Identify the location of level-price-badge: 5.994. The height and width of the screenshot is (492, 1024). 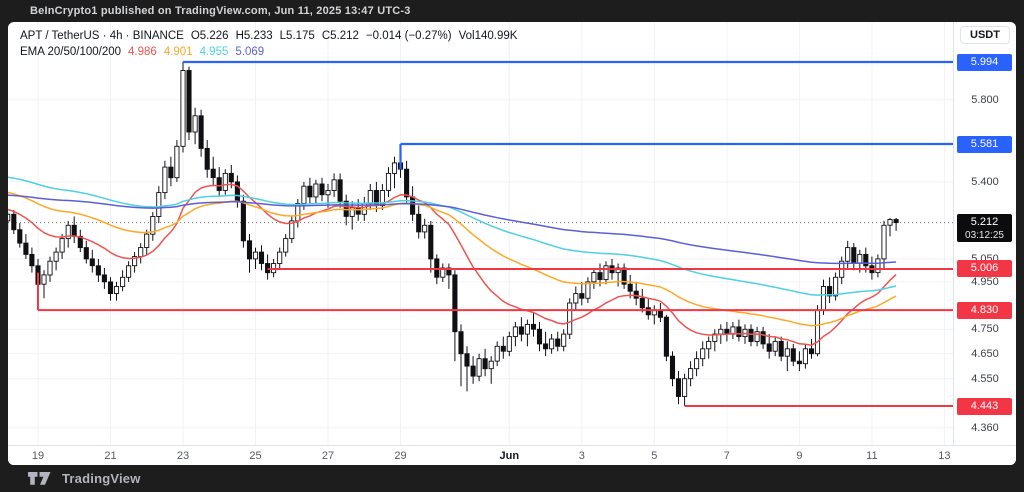
(984, 62).